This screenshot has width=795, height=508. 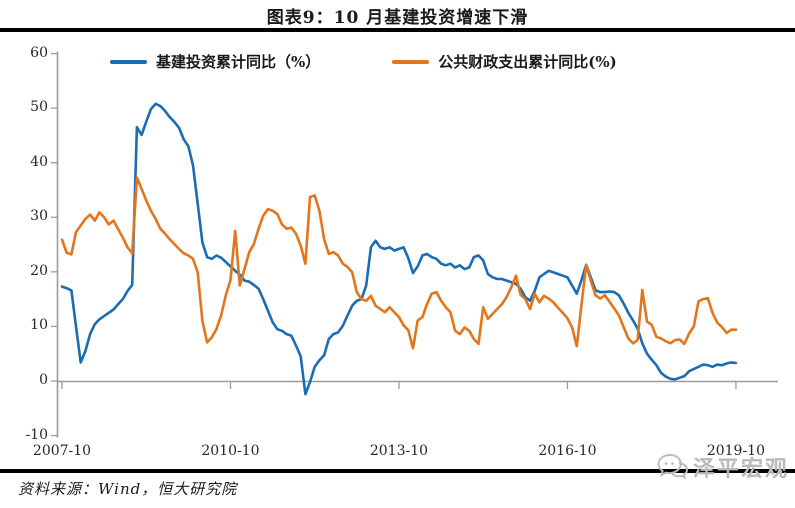 I want to click on y-tick-label: -10, so click(x=36, y=434).